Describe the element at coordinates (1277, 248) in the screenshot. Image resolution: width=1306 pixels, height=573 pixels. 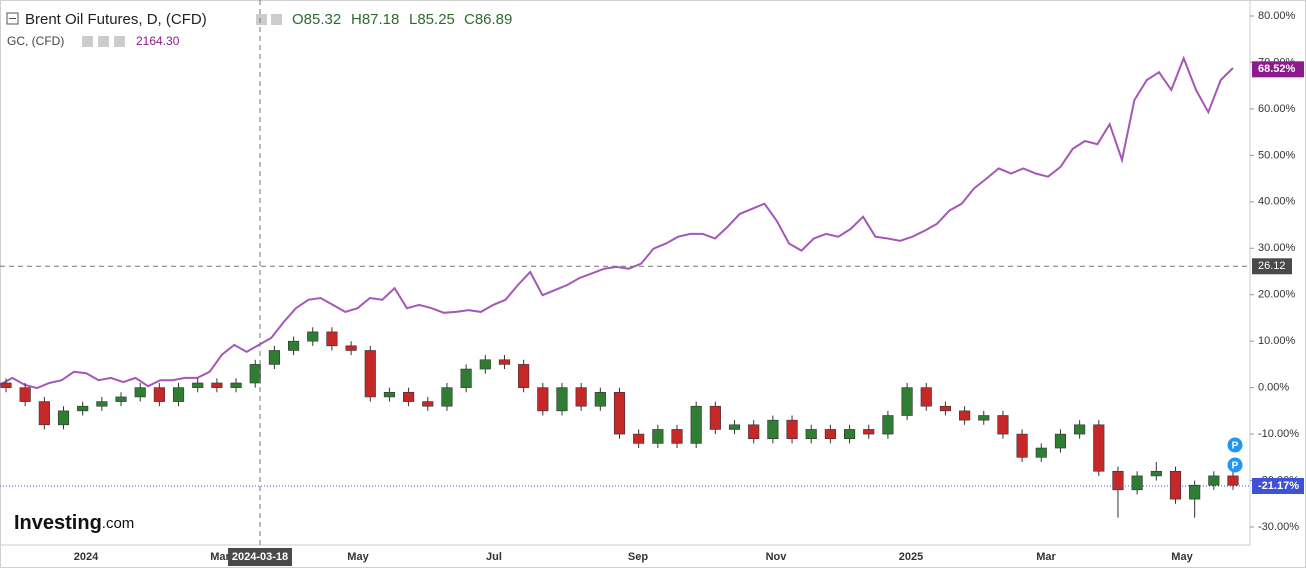
I see `y-tick-label: 30.00%` at that location.